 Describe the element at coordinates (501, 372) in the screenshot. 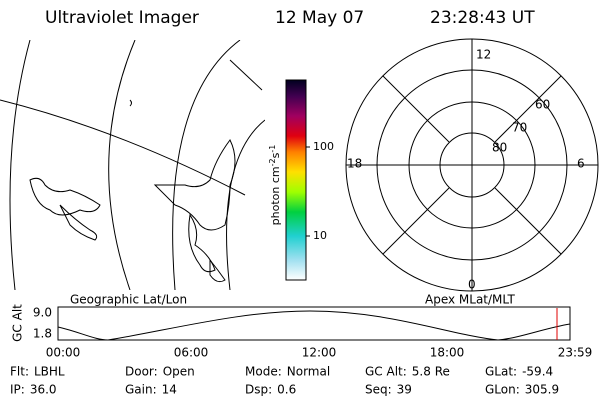

I see `info-label: GLat:` at that location.